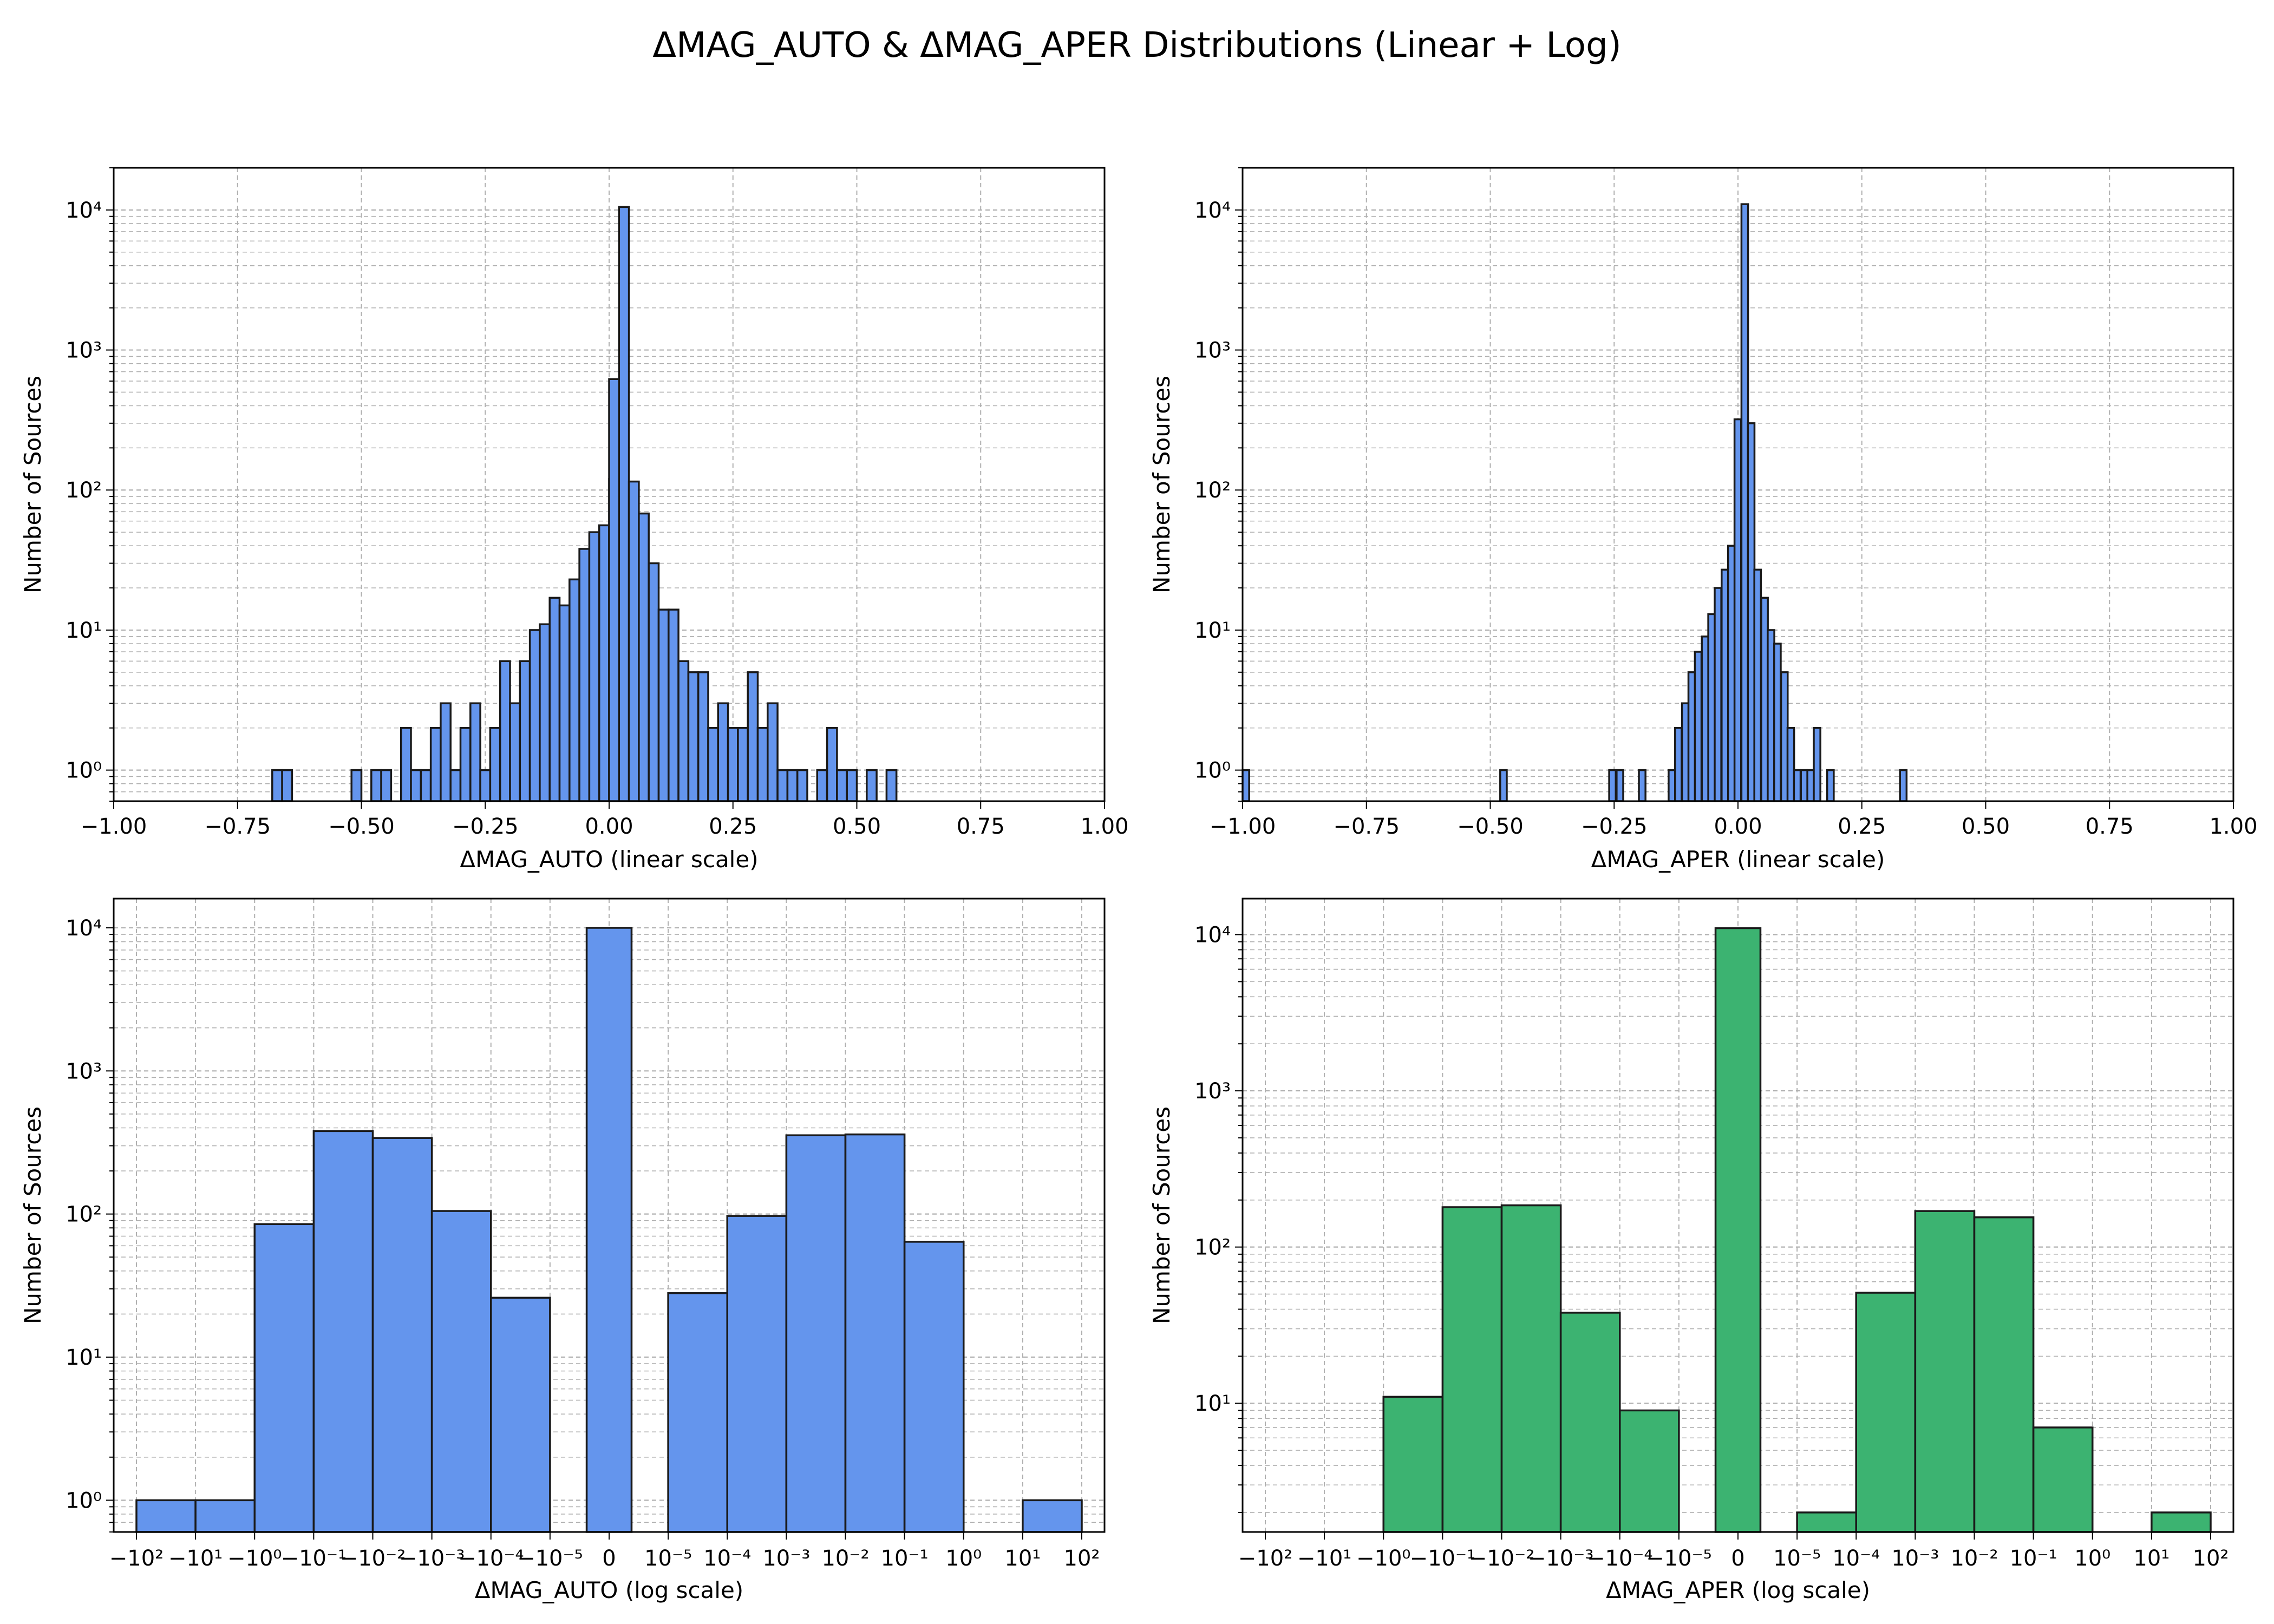  Describe the element at coordinates (1219, 1218) in the screenshot. I see `y-ticks: 10¹ 10² 10³ 10⁴` at that location.